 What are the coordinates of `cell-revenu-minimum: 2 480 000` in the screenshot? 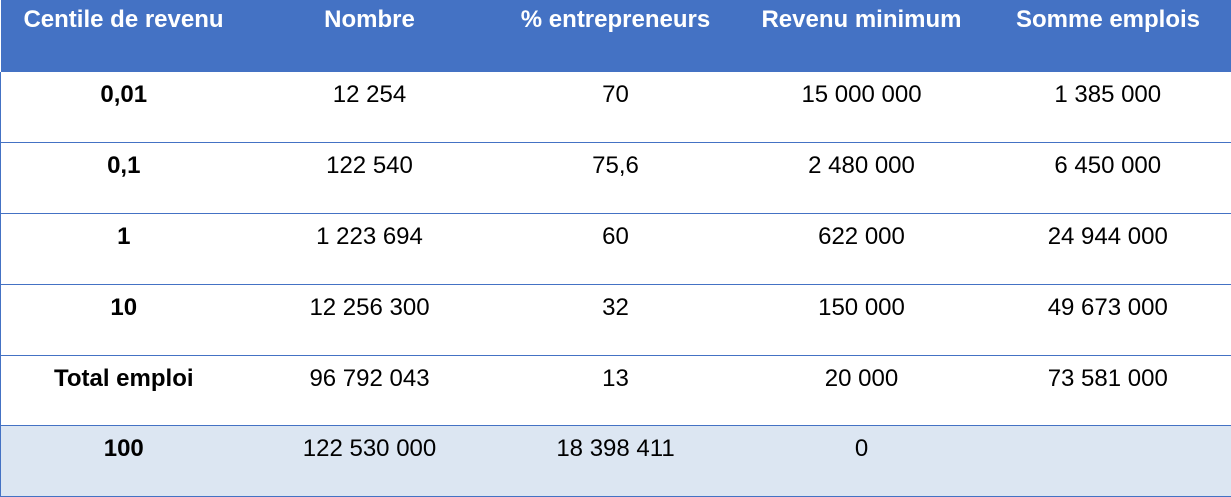 It's located at (861, 178).